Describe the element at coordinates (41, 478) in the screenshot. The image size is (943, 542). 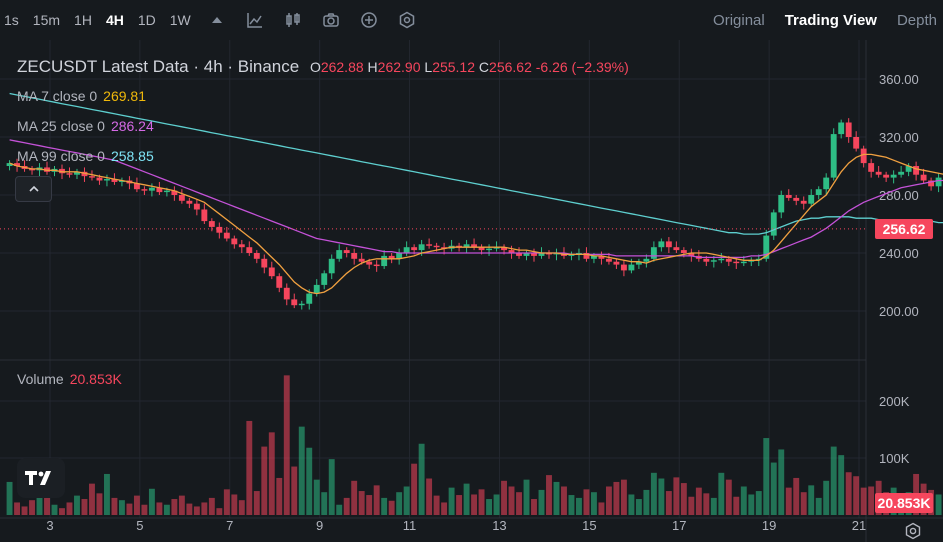
I see `tradingview-logo` at that location.